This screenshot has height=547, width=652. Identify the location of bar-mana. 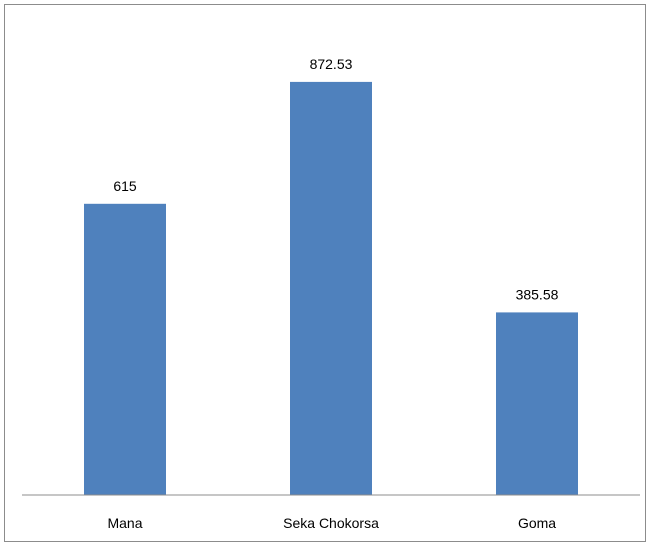
(125, 349).